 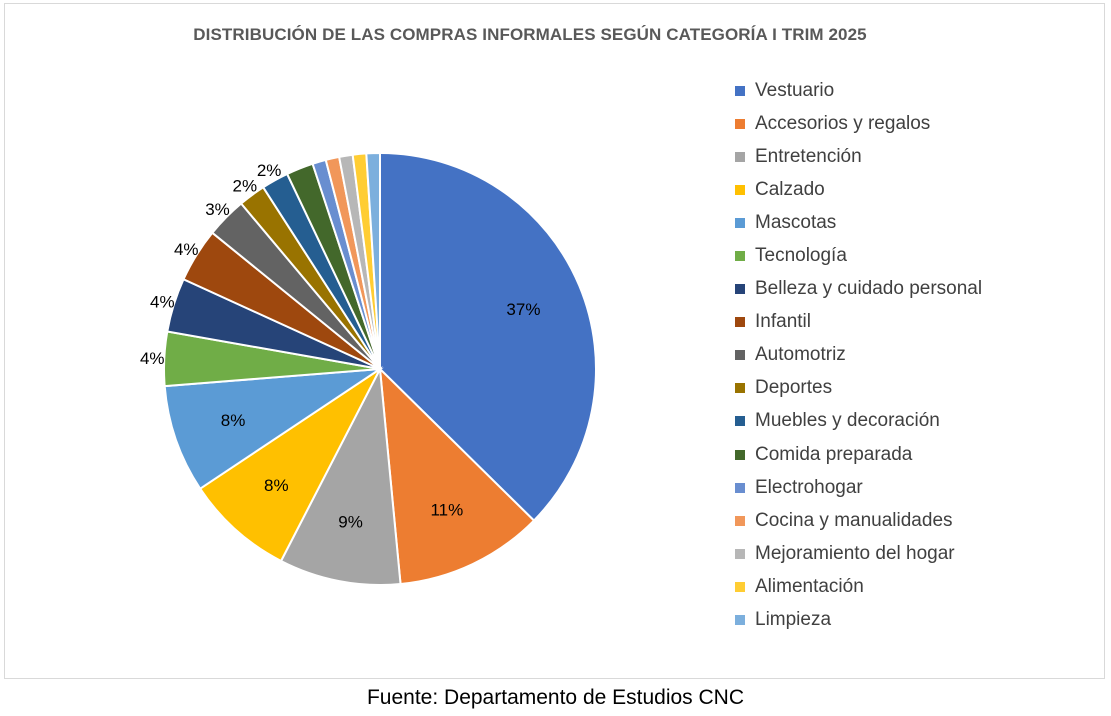 What do you see at coordinates (162, 301) in the screenshot?
I see `data-label-belleza-y-cuidado-personal: 4%` at bounding box center [162, 301].